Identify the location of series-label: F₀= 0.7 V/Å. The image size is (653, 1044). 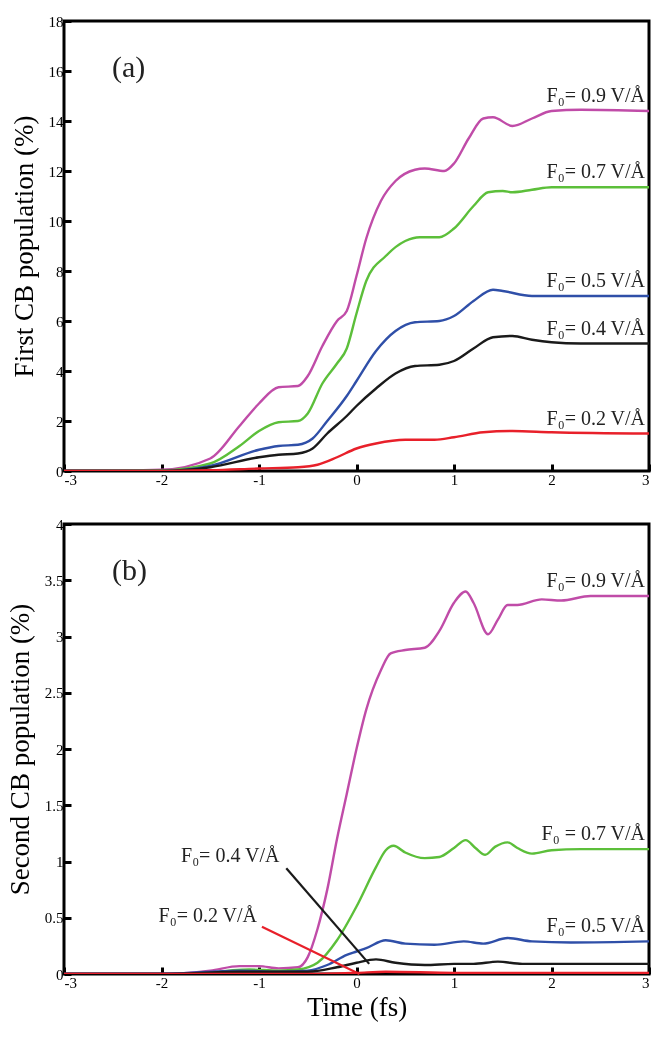
(596, 171).